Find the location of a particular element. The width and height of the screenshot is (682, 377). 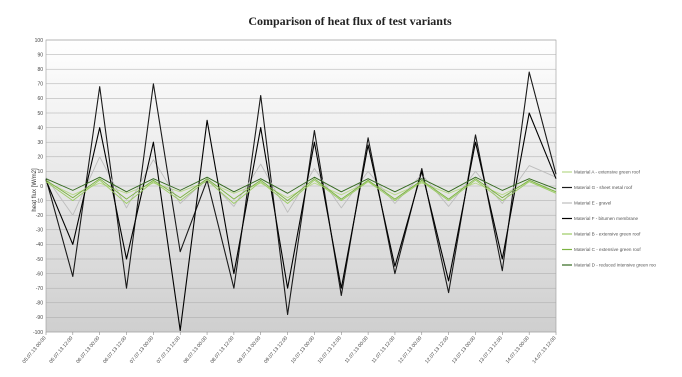

legend-label: Material A - extensive green roof is located at coordinates (607, 172).